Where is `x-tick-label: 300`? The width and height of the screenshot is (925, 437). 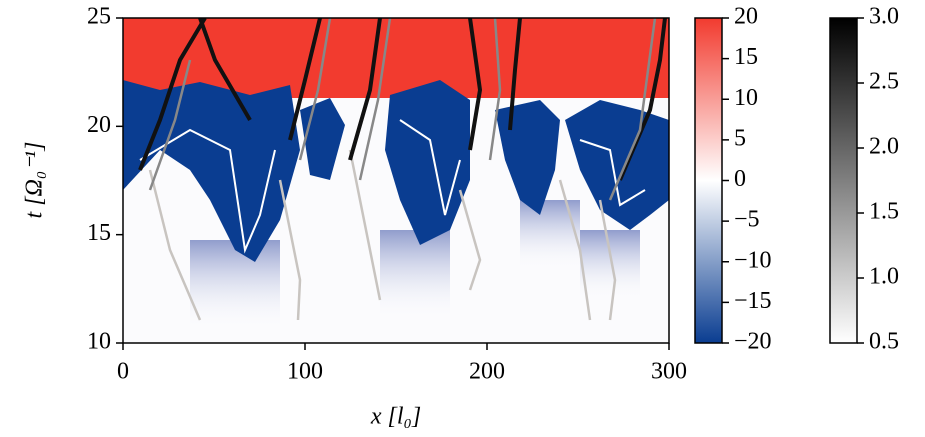 x-tick-label: 300 is located at coordinates (669, 372).